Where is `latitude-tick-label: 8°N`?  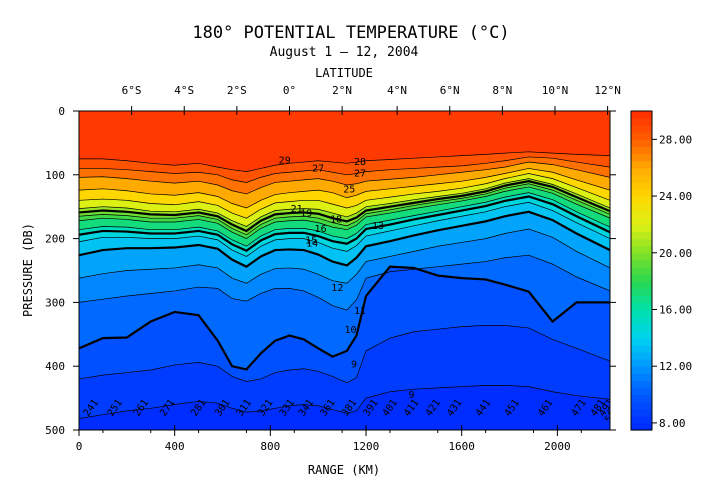 latitude-tick-label: 8°N is located at coordinates (502, 90).